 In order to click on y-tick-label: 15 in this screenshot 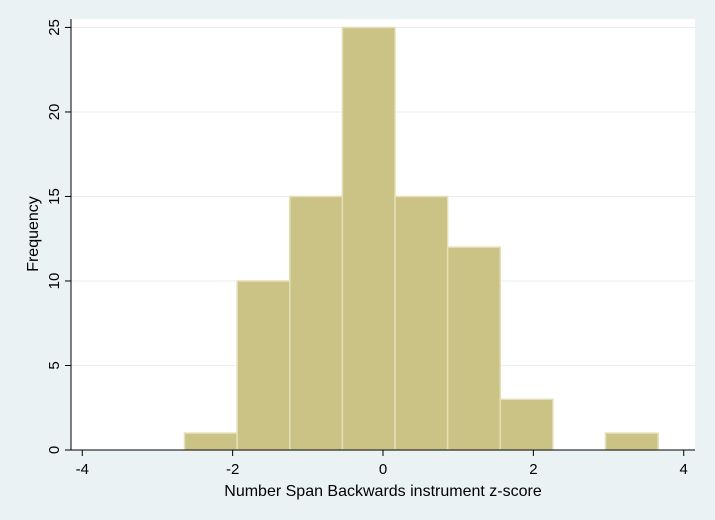, I will do `click(54, 196)`.